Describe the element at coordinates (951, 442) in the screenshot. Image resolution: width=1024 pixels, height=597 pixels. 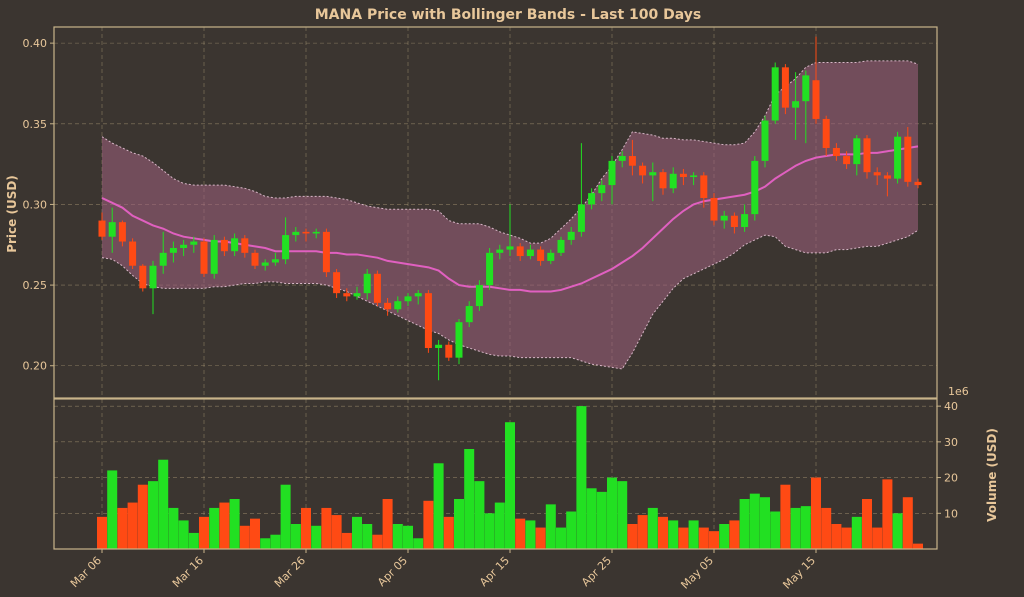
I see `volume-tick-label: 30` at that location.